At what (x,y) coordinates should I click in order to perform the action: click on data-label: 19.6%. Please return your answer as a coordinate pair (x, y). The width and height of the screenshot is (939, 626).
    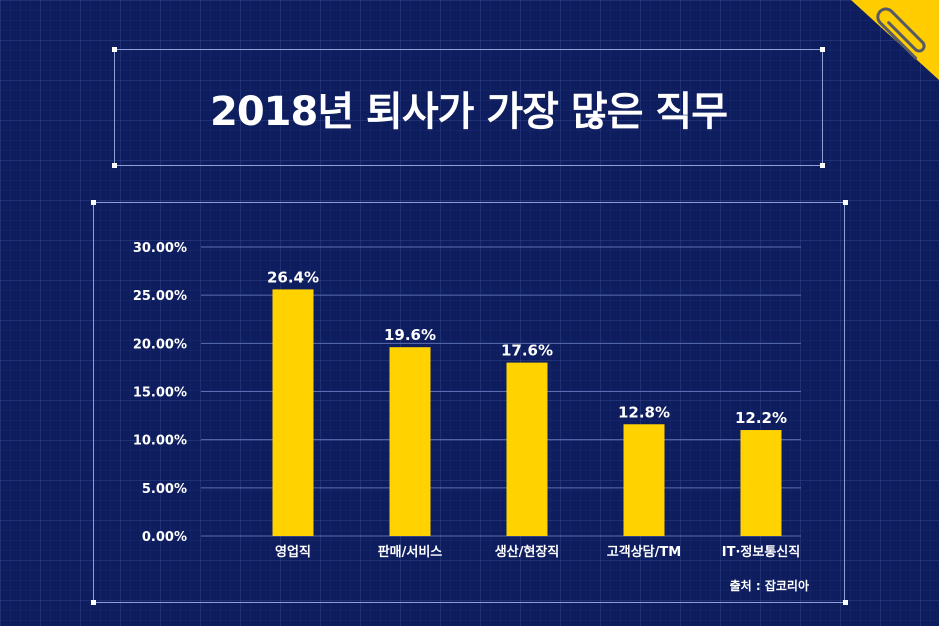
    Looking at the image, I should click on (410, 335).